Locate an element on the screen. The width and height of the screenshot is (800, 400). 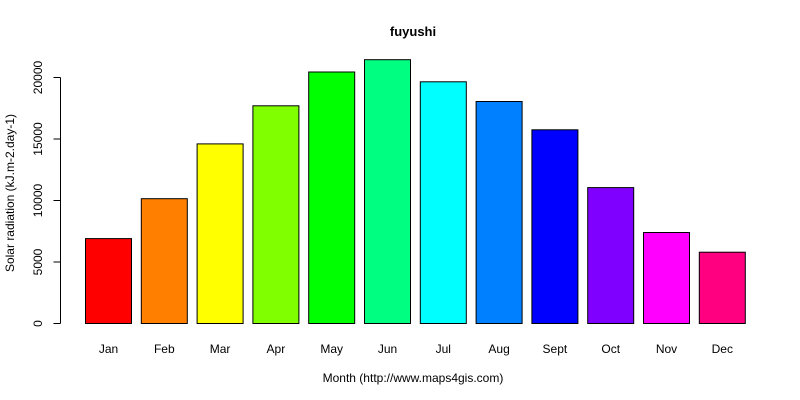
bar-mar is located at coordinates (220, 233).